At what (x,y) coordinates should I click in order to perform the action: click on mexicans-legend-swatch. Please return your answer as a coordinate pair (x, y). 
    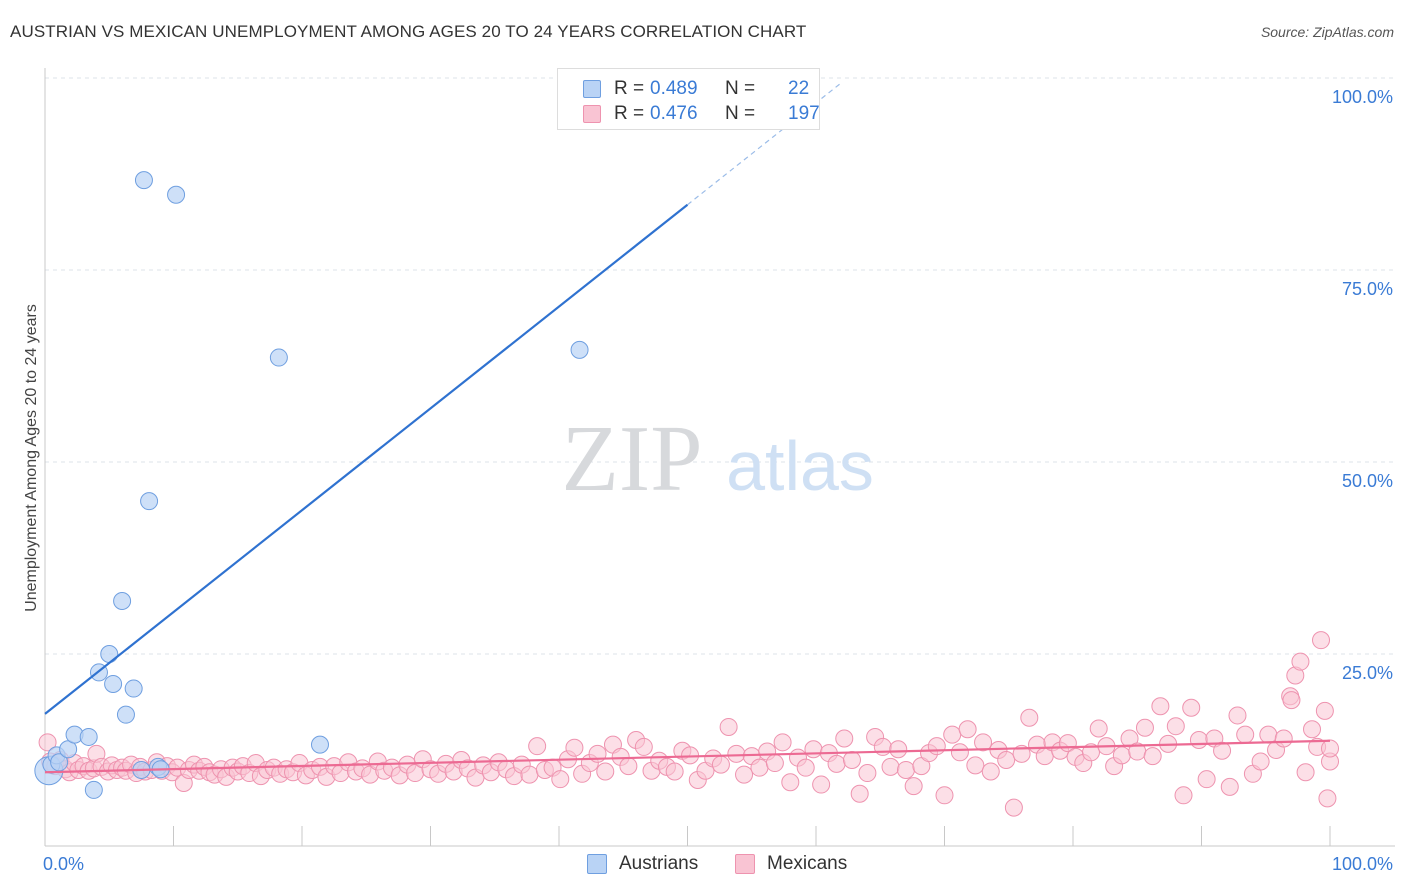
    Looking at the image, I should click on (745, 864).